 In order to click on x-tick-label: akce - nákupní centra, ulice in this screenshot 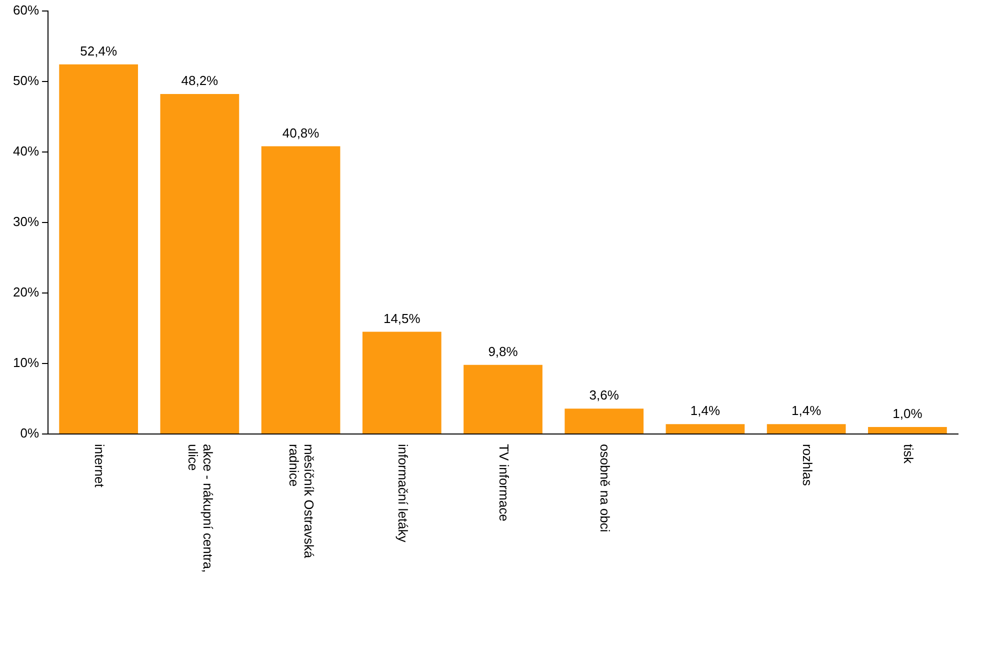, I will do `click(201, 508)`.